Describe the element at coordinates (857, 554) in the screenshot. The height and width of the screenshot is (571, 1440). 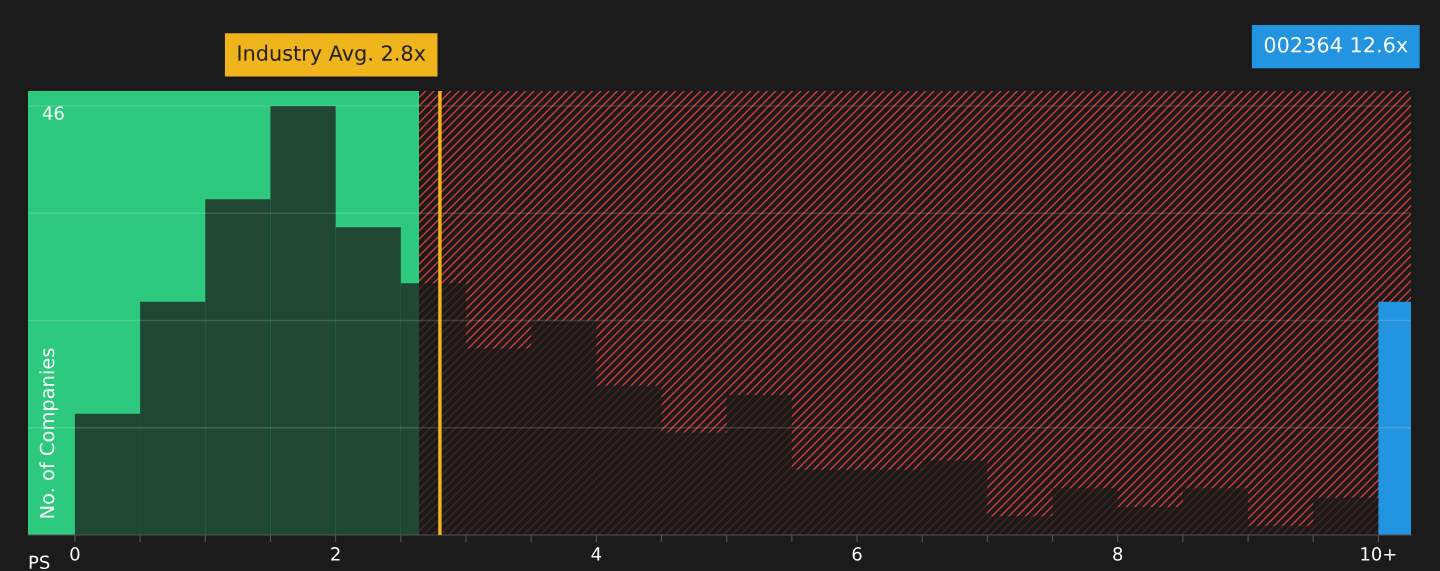
I see `x-tick-label: 6` at that location.